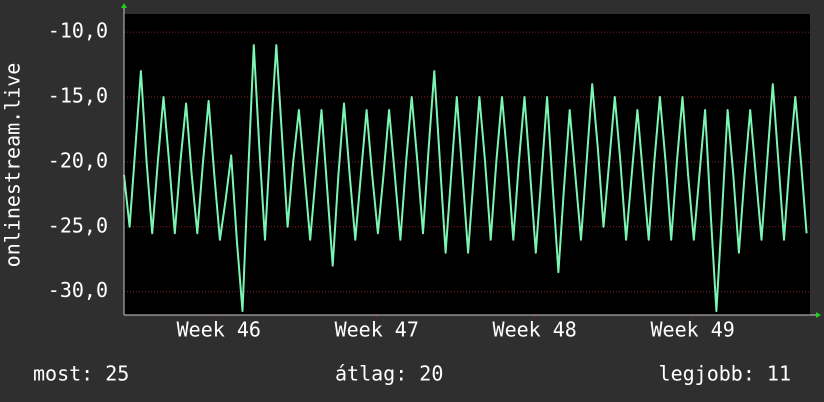  Describe the element at coordinates (725, 374) in the screenshot. I see `footer-best: legjobb: 11` at that location.